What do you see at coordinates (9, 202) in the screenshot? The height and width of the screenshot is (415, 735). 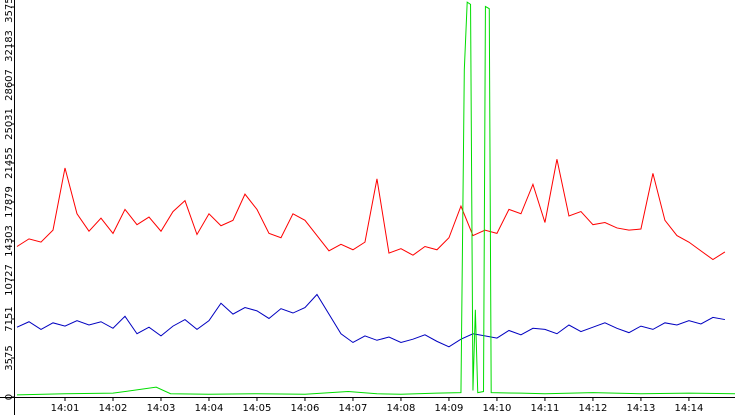 I see `y-tick-label: 17879` at bounding box center [9, 202].